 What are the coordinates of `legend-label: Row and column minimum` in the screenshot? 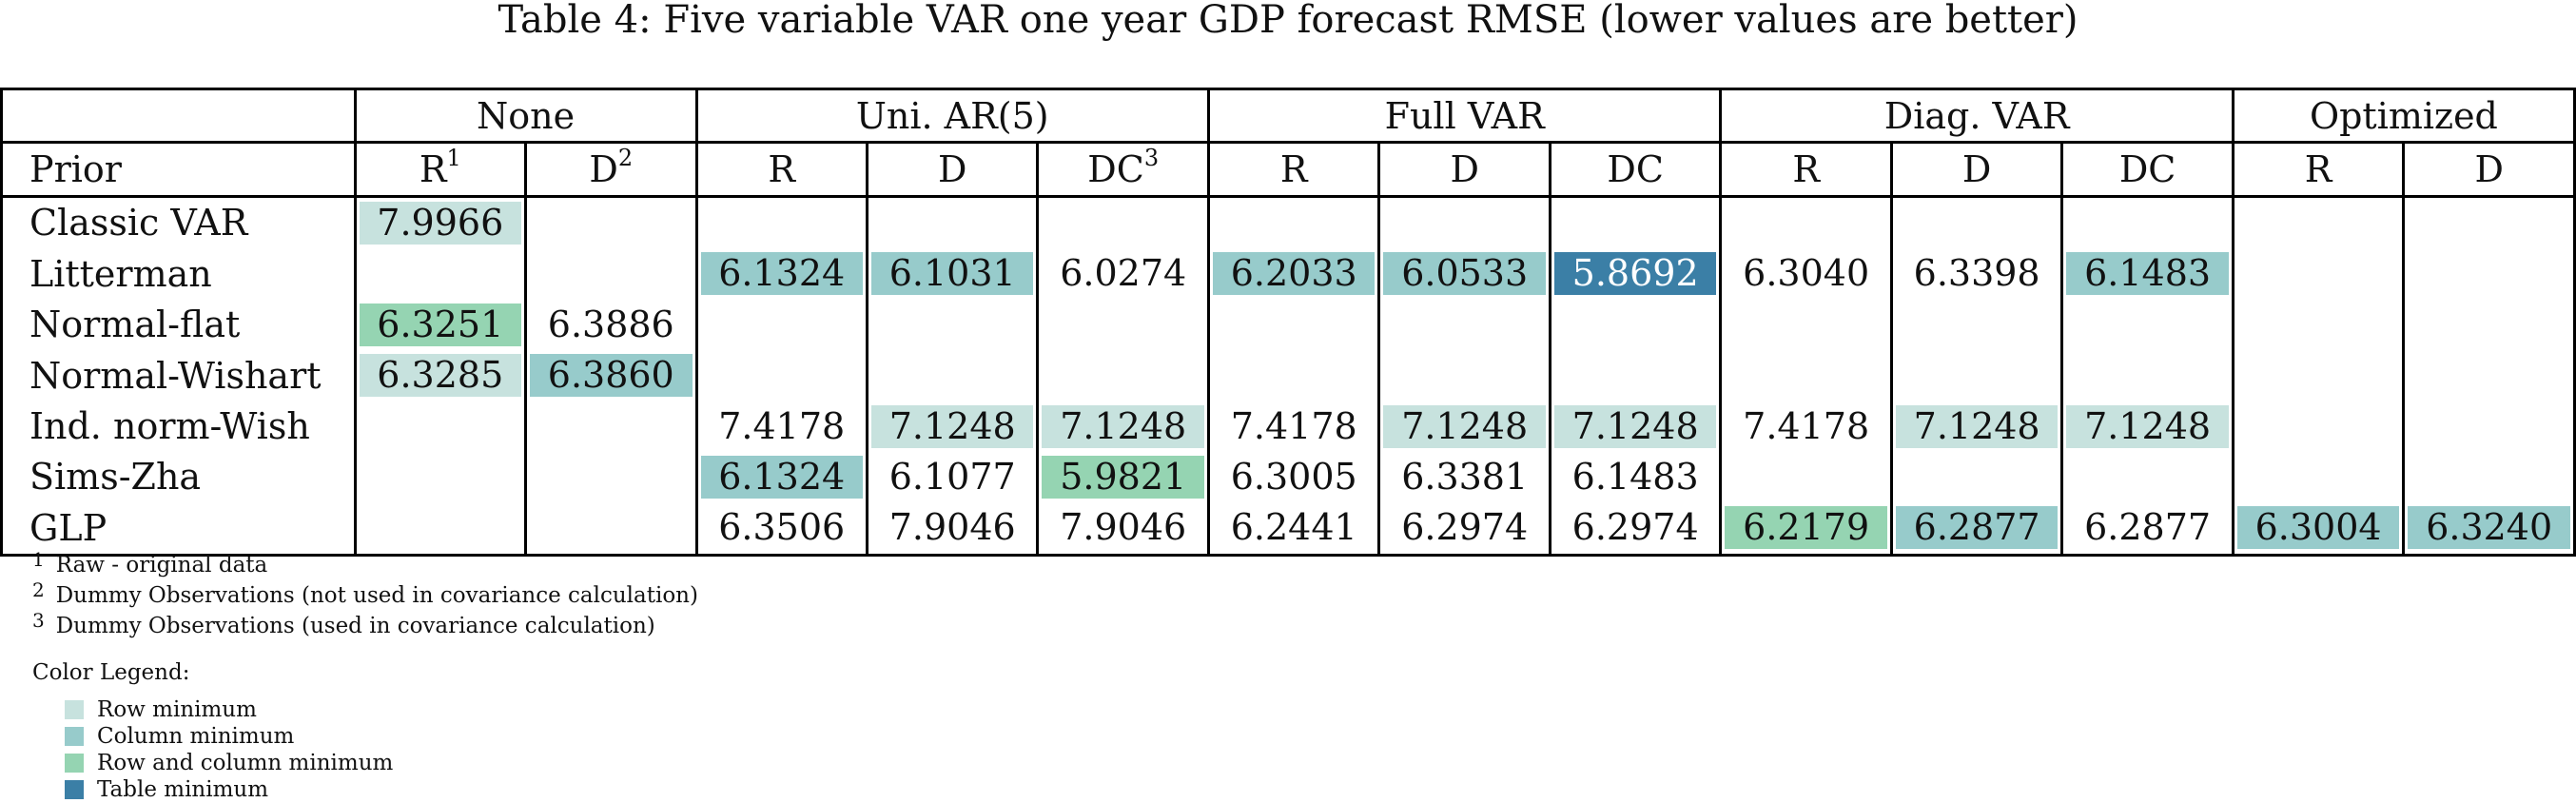 It's located at (246, 763).